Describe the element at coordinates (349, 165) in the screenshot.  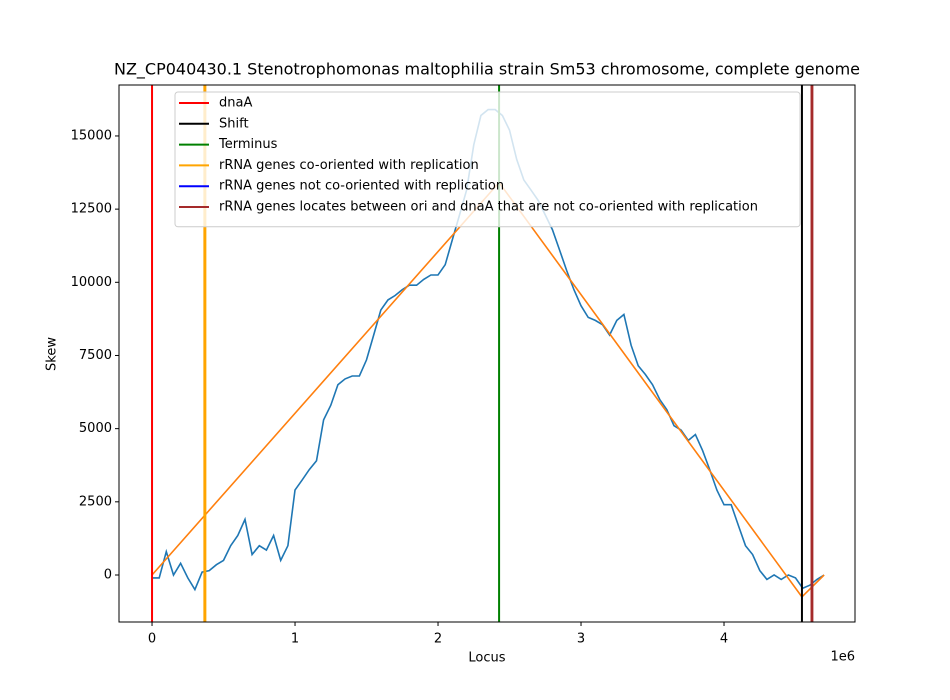
I see `legend-label: rRNA genes co-oriented with replication` at that location.